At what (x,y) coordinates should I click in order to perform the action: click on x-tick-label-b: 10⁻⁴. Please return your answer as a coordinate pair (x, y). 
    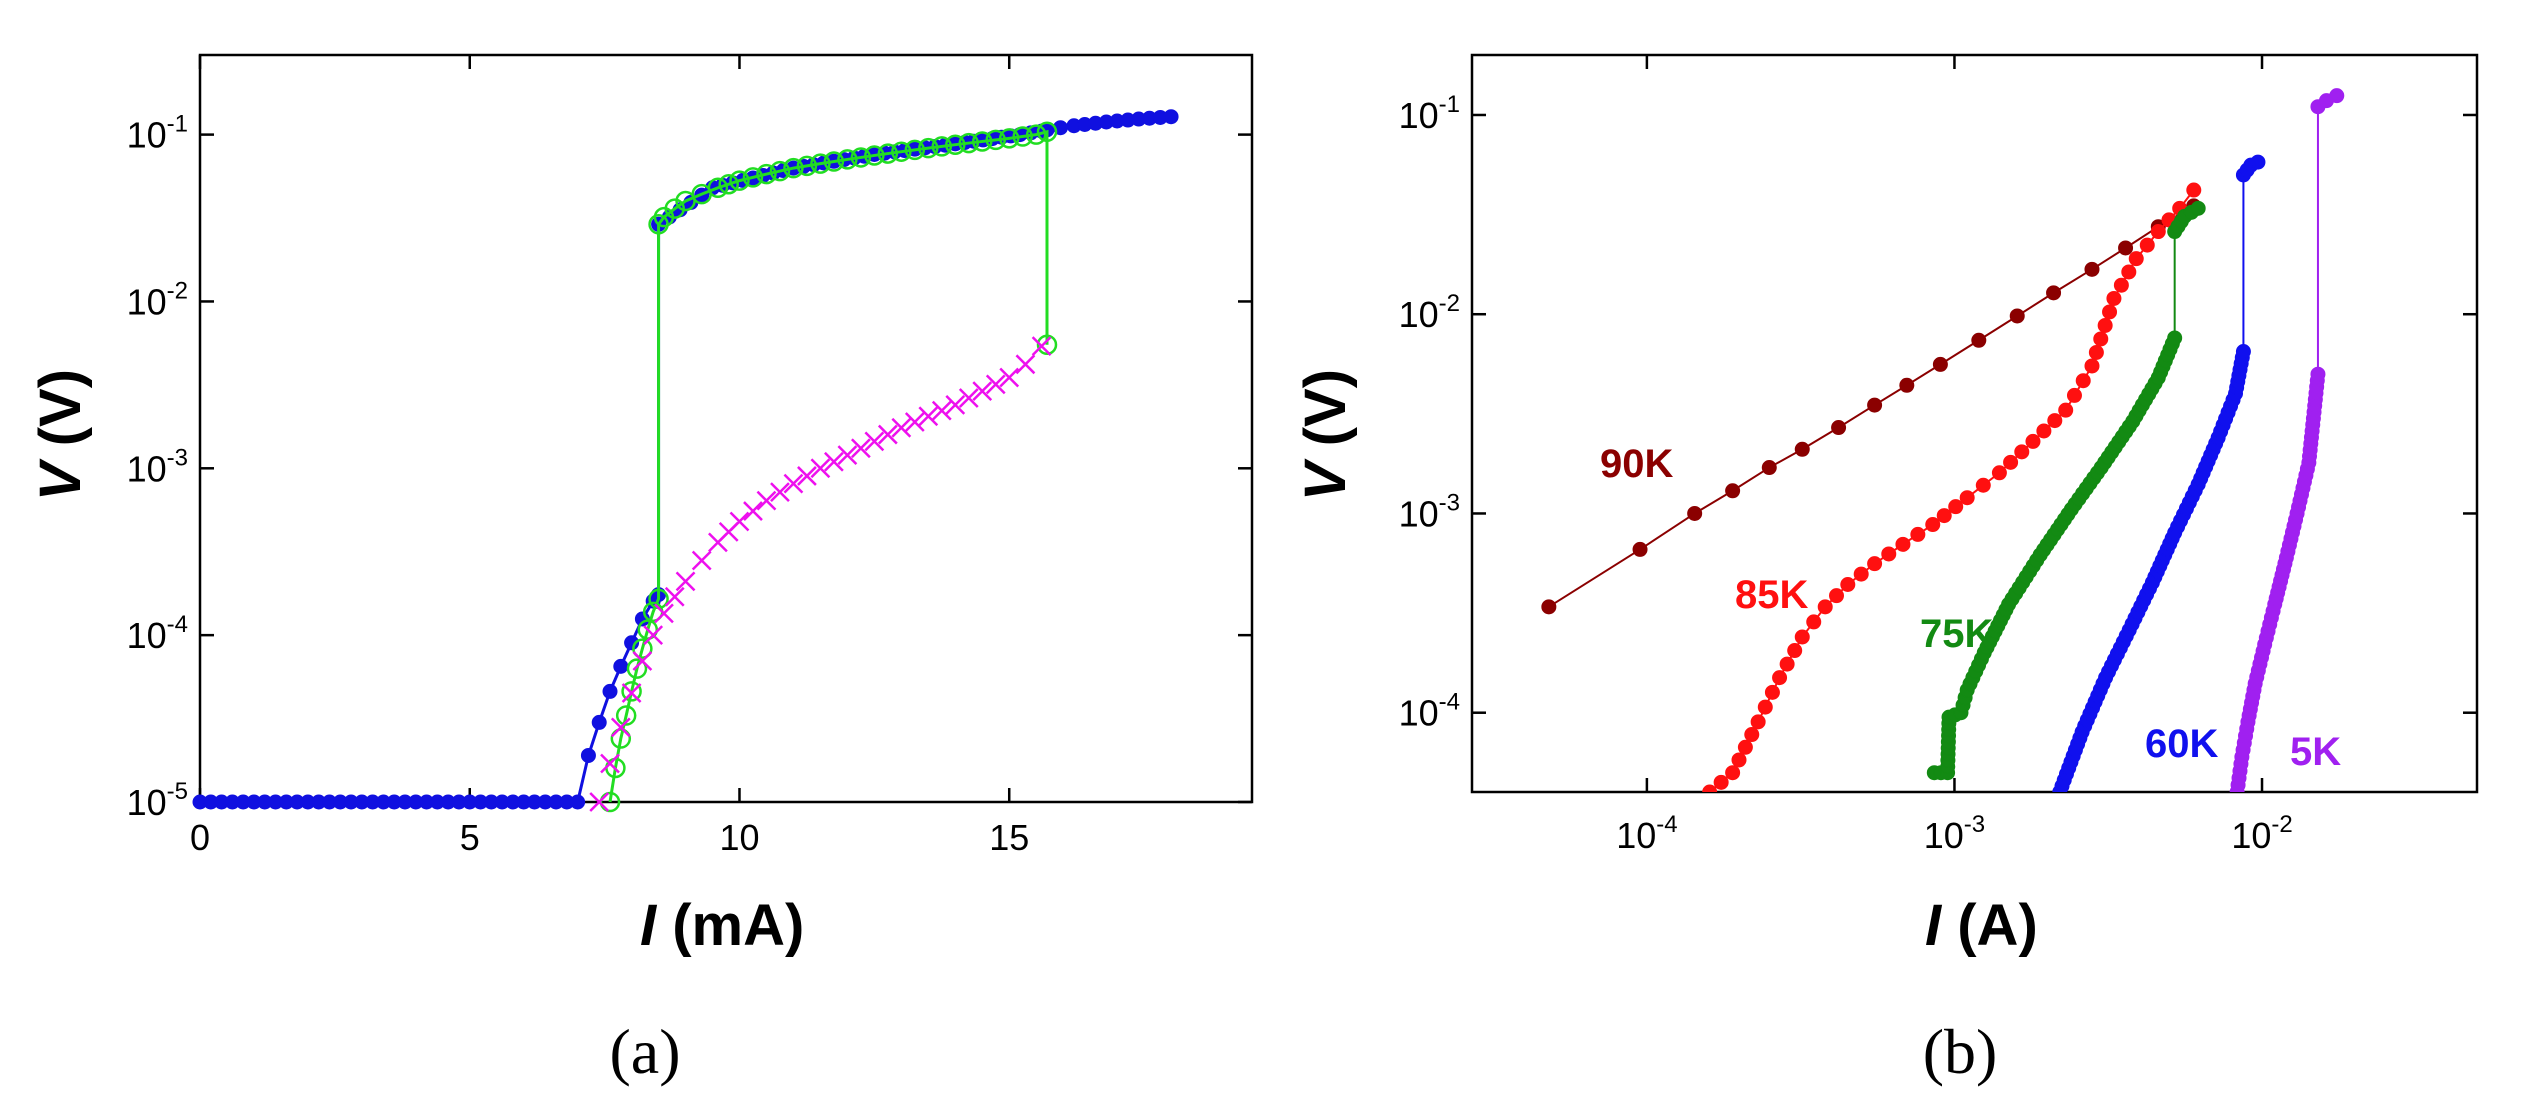
    Looking at the image, I should click on (1646, 833).